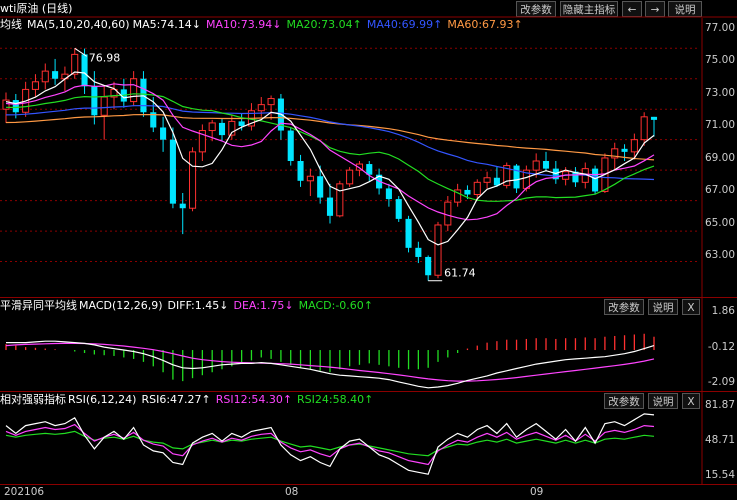  I want to click on macd-close-icon: X, so click(691, 307).